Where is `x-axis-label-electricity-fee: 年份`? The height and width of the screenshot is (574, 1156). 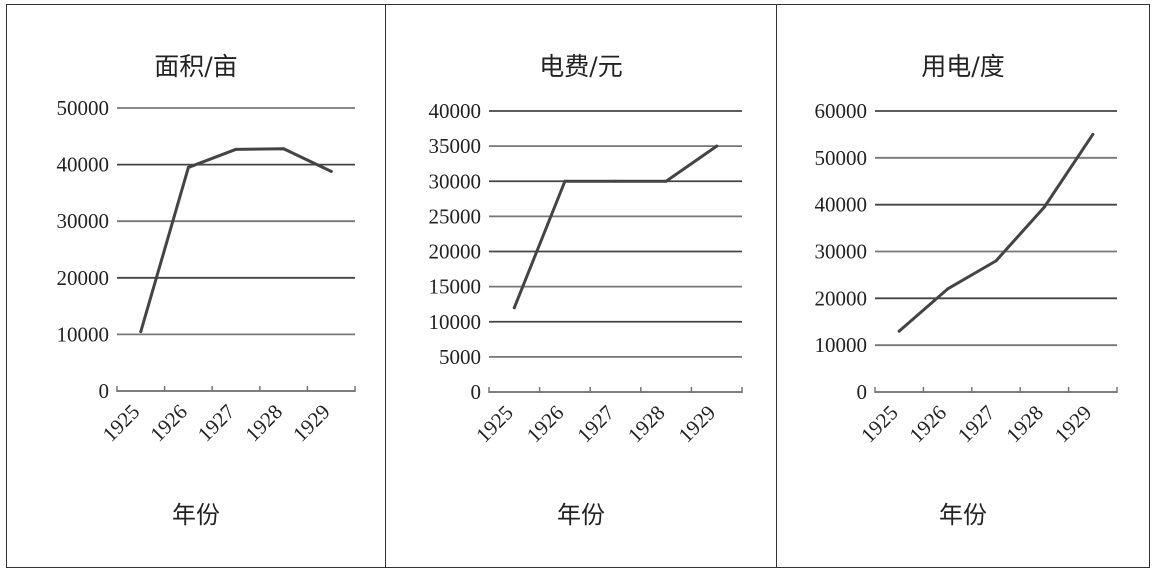 x-axis-label-electricity-fee: 年份 is located at coordinates (581, 515).